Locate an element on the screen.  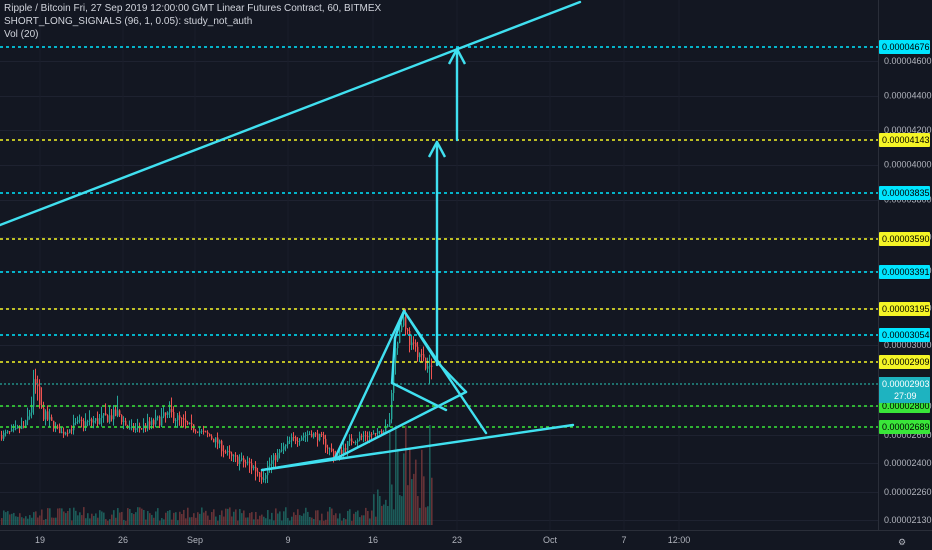
flag-right is located at coordinates (420, 336).